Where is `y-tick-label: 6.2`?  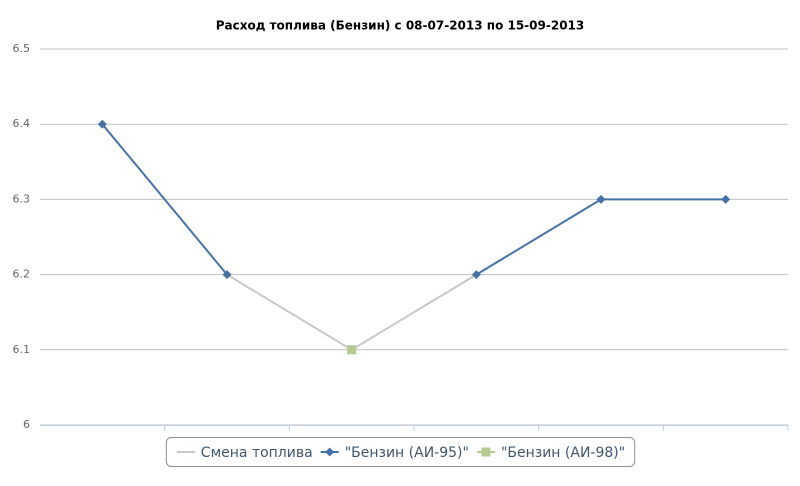 y-tick-label: 6.2 is located at coordinates (22, 274).